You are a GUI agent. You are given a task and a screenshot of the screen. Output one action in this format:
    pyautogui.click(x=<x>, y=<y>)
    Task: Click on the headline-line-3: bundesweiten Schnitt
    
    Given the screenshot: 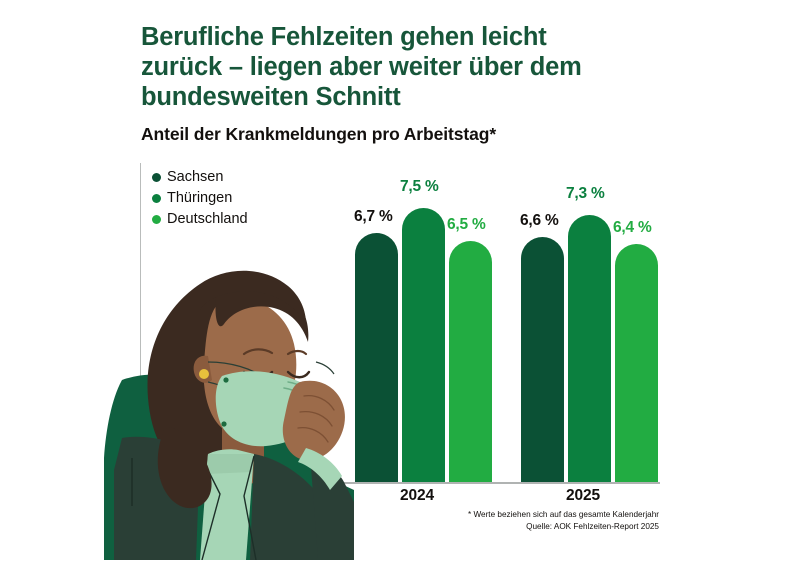 What is the action you would take?
    pyautogui.click(x=271, y=97)
    